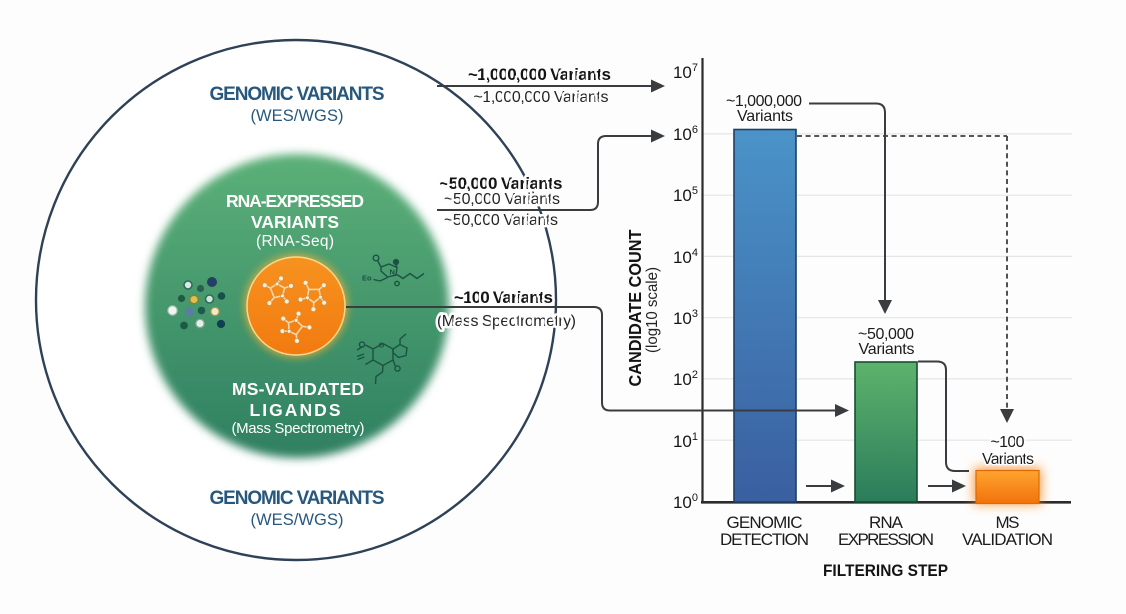 This screenshot has width=1126, height=614. I want to click on svg-text: ~50,000, so click(886, 334).